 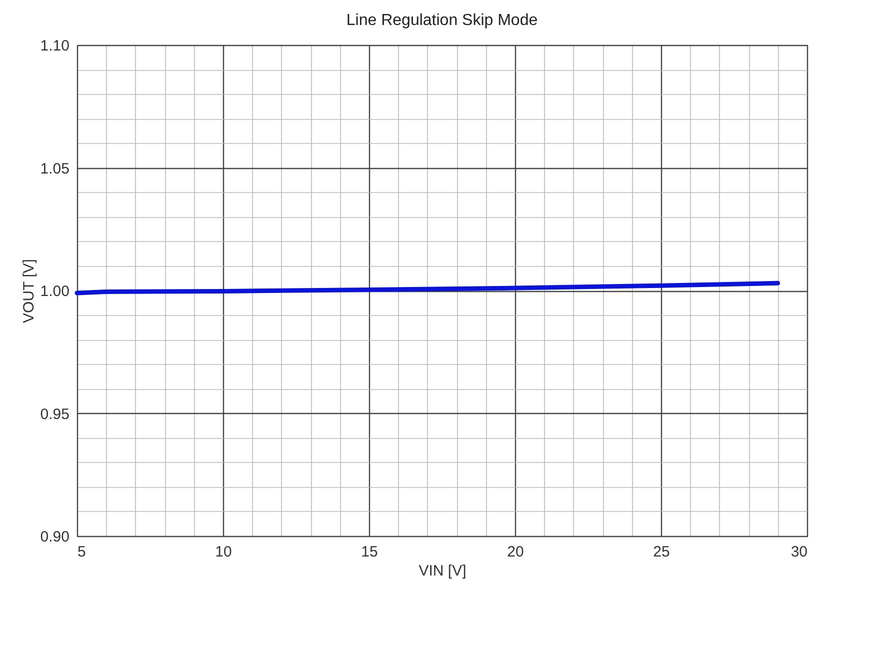 What do you see at coordinates (442, 571) in the screenshot?
I see `x-axis-title: VIN [V]` at bounding box center [442, 571].